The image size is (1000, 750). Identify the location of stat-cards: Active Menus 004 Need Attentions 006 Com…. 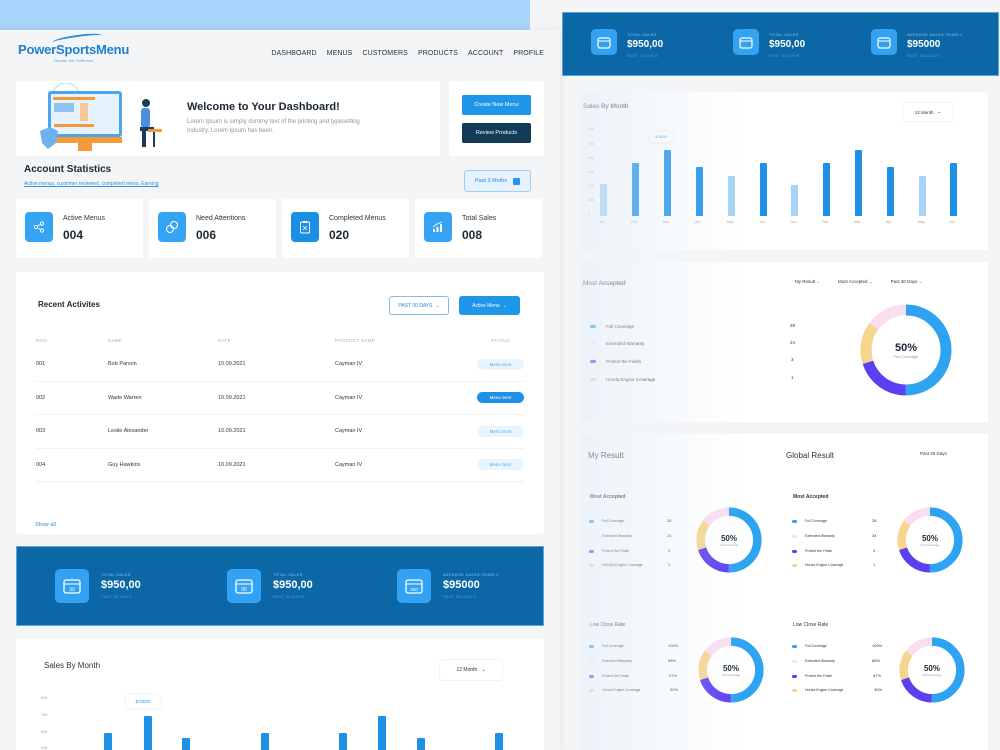
(279, 228).